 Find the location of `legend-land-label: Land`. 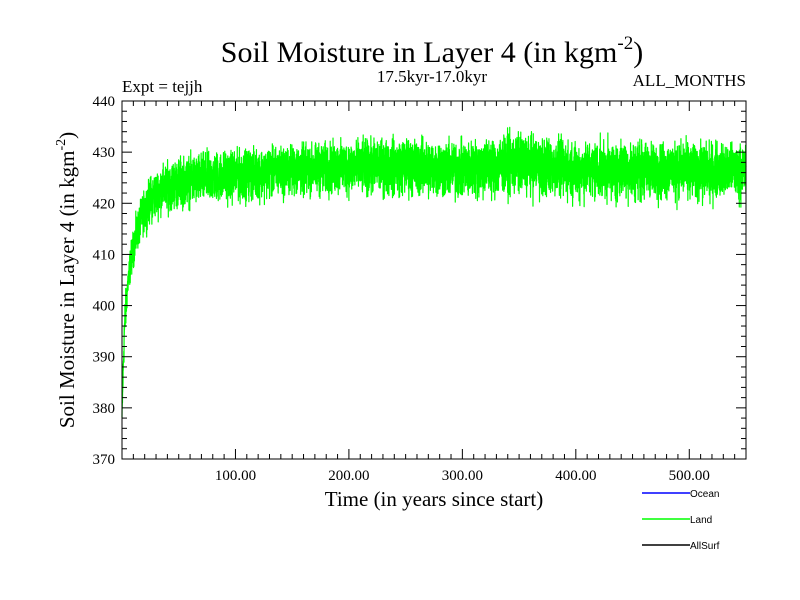

legend-land-label: Land is located at coordinates (701, 520).